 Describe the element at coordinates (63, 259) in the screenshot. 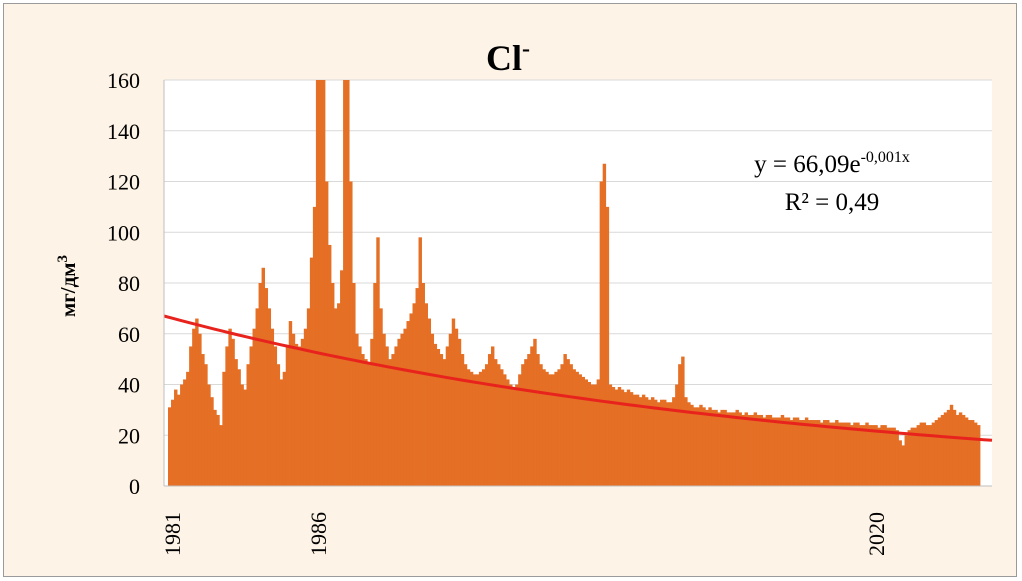

I see `y-axis-label-superscript: 3` at that location.